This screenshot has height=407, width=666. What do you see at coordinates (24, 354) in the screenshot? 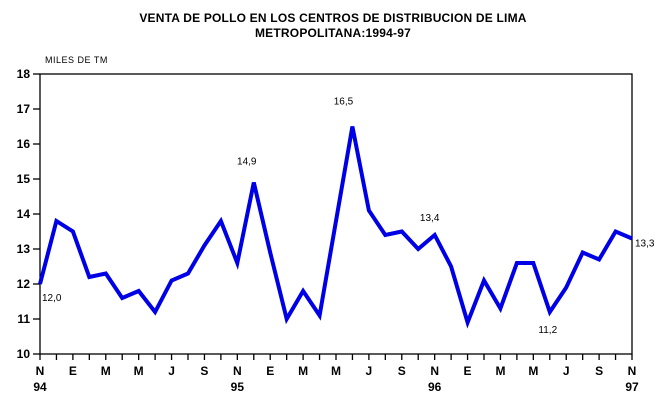
I see `y-tick-label: 10` at bounding box center [24, 354].